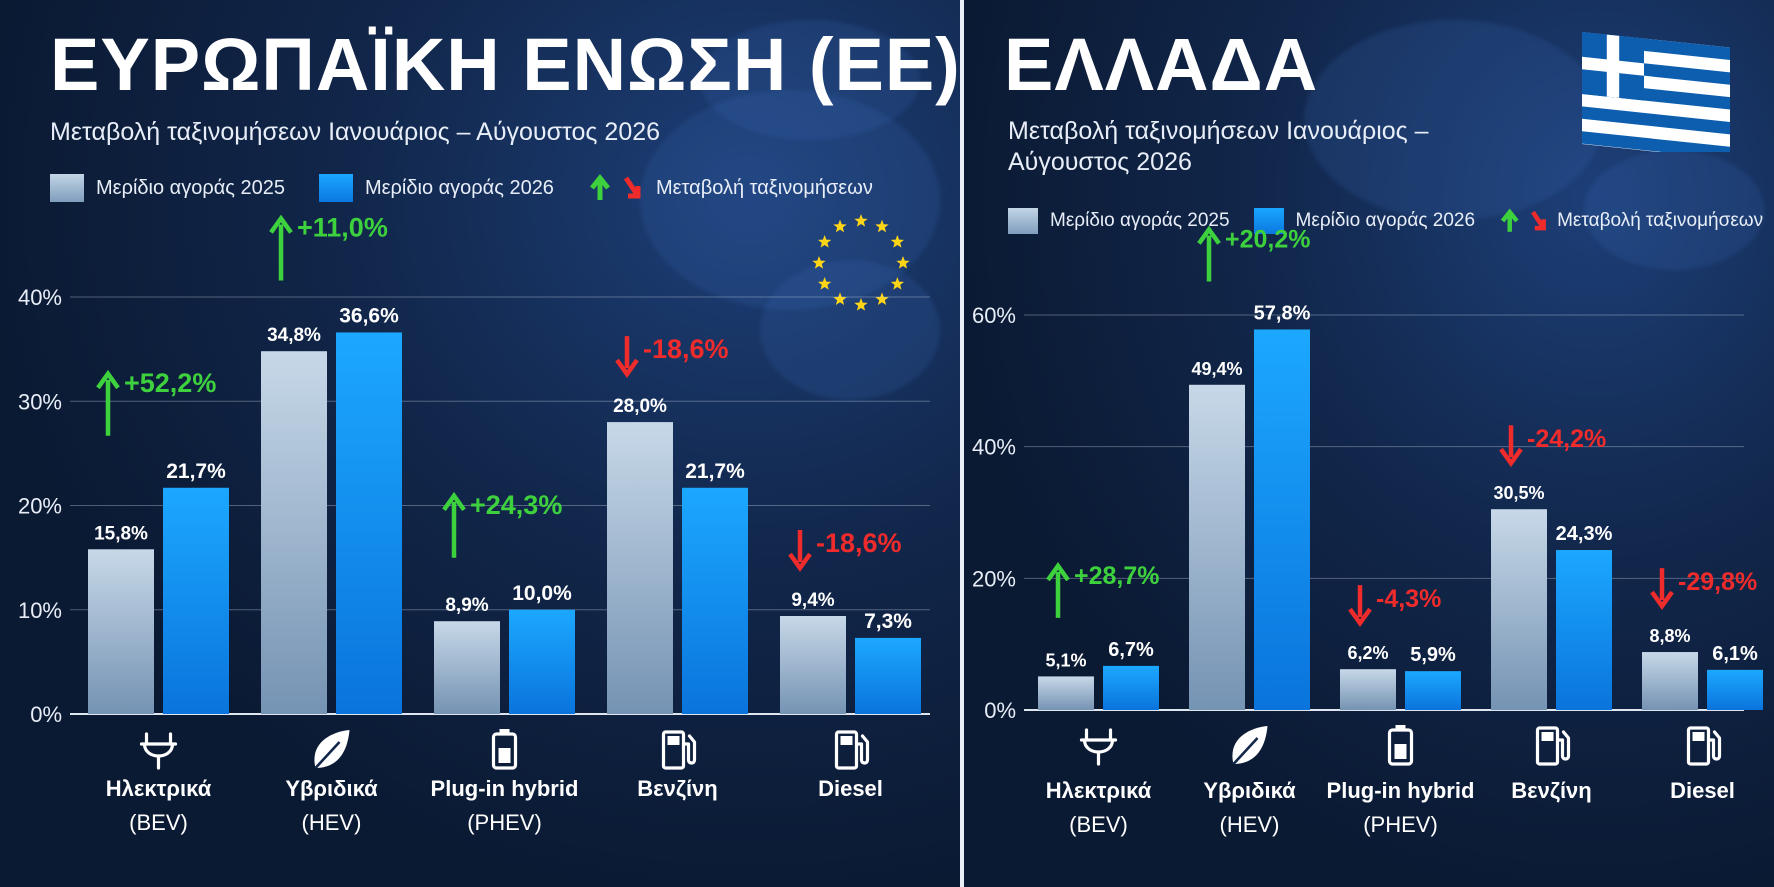 This screenshot has height=887, width=1774. Describe the element at coordinates (369, 315) in the screenshot. I see `data-label-2026: 36,6%` at that location.